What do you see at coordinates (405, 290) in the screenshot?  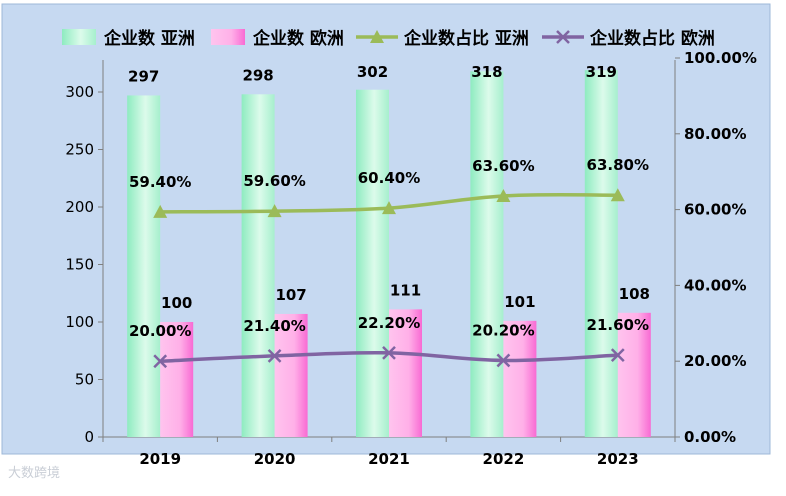 I see `bar-label-europe: 111` at bounding box center [405, 290].